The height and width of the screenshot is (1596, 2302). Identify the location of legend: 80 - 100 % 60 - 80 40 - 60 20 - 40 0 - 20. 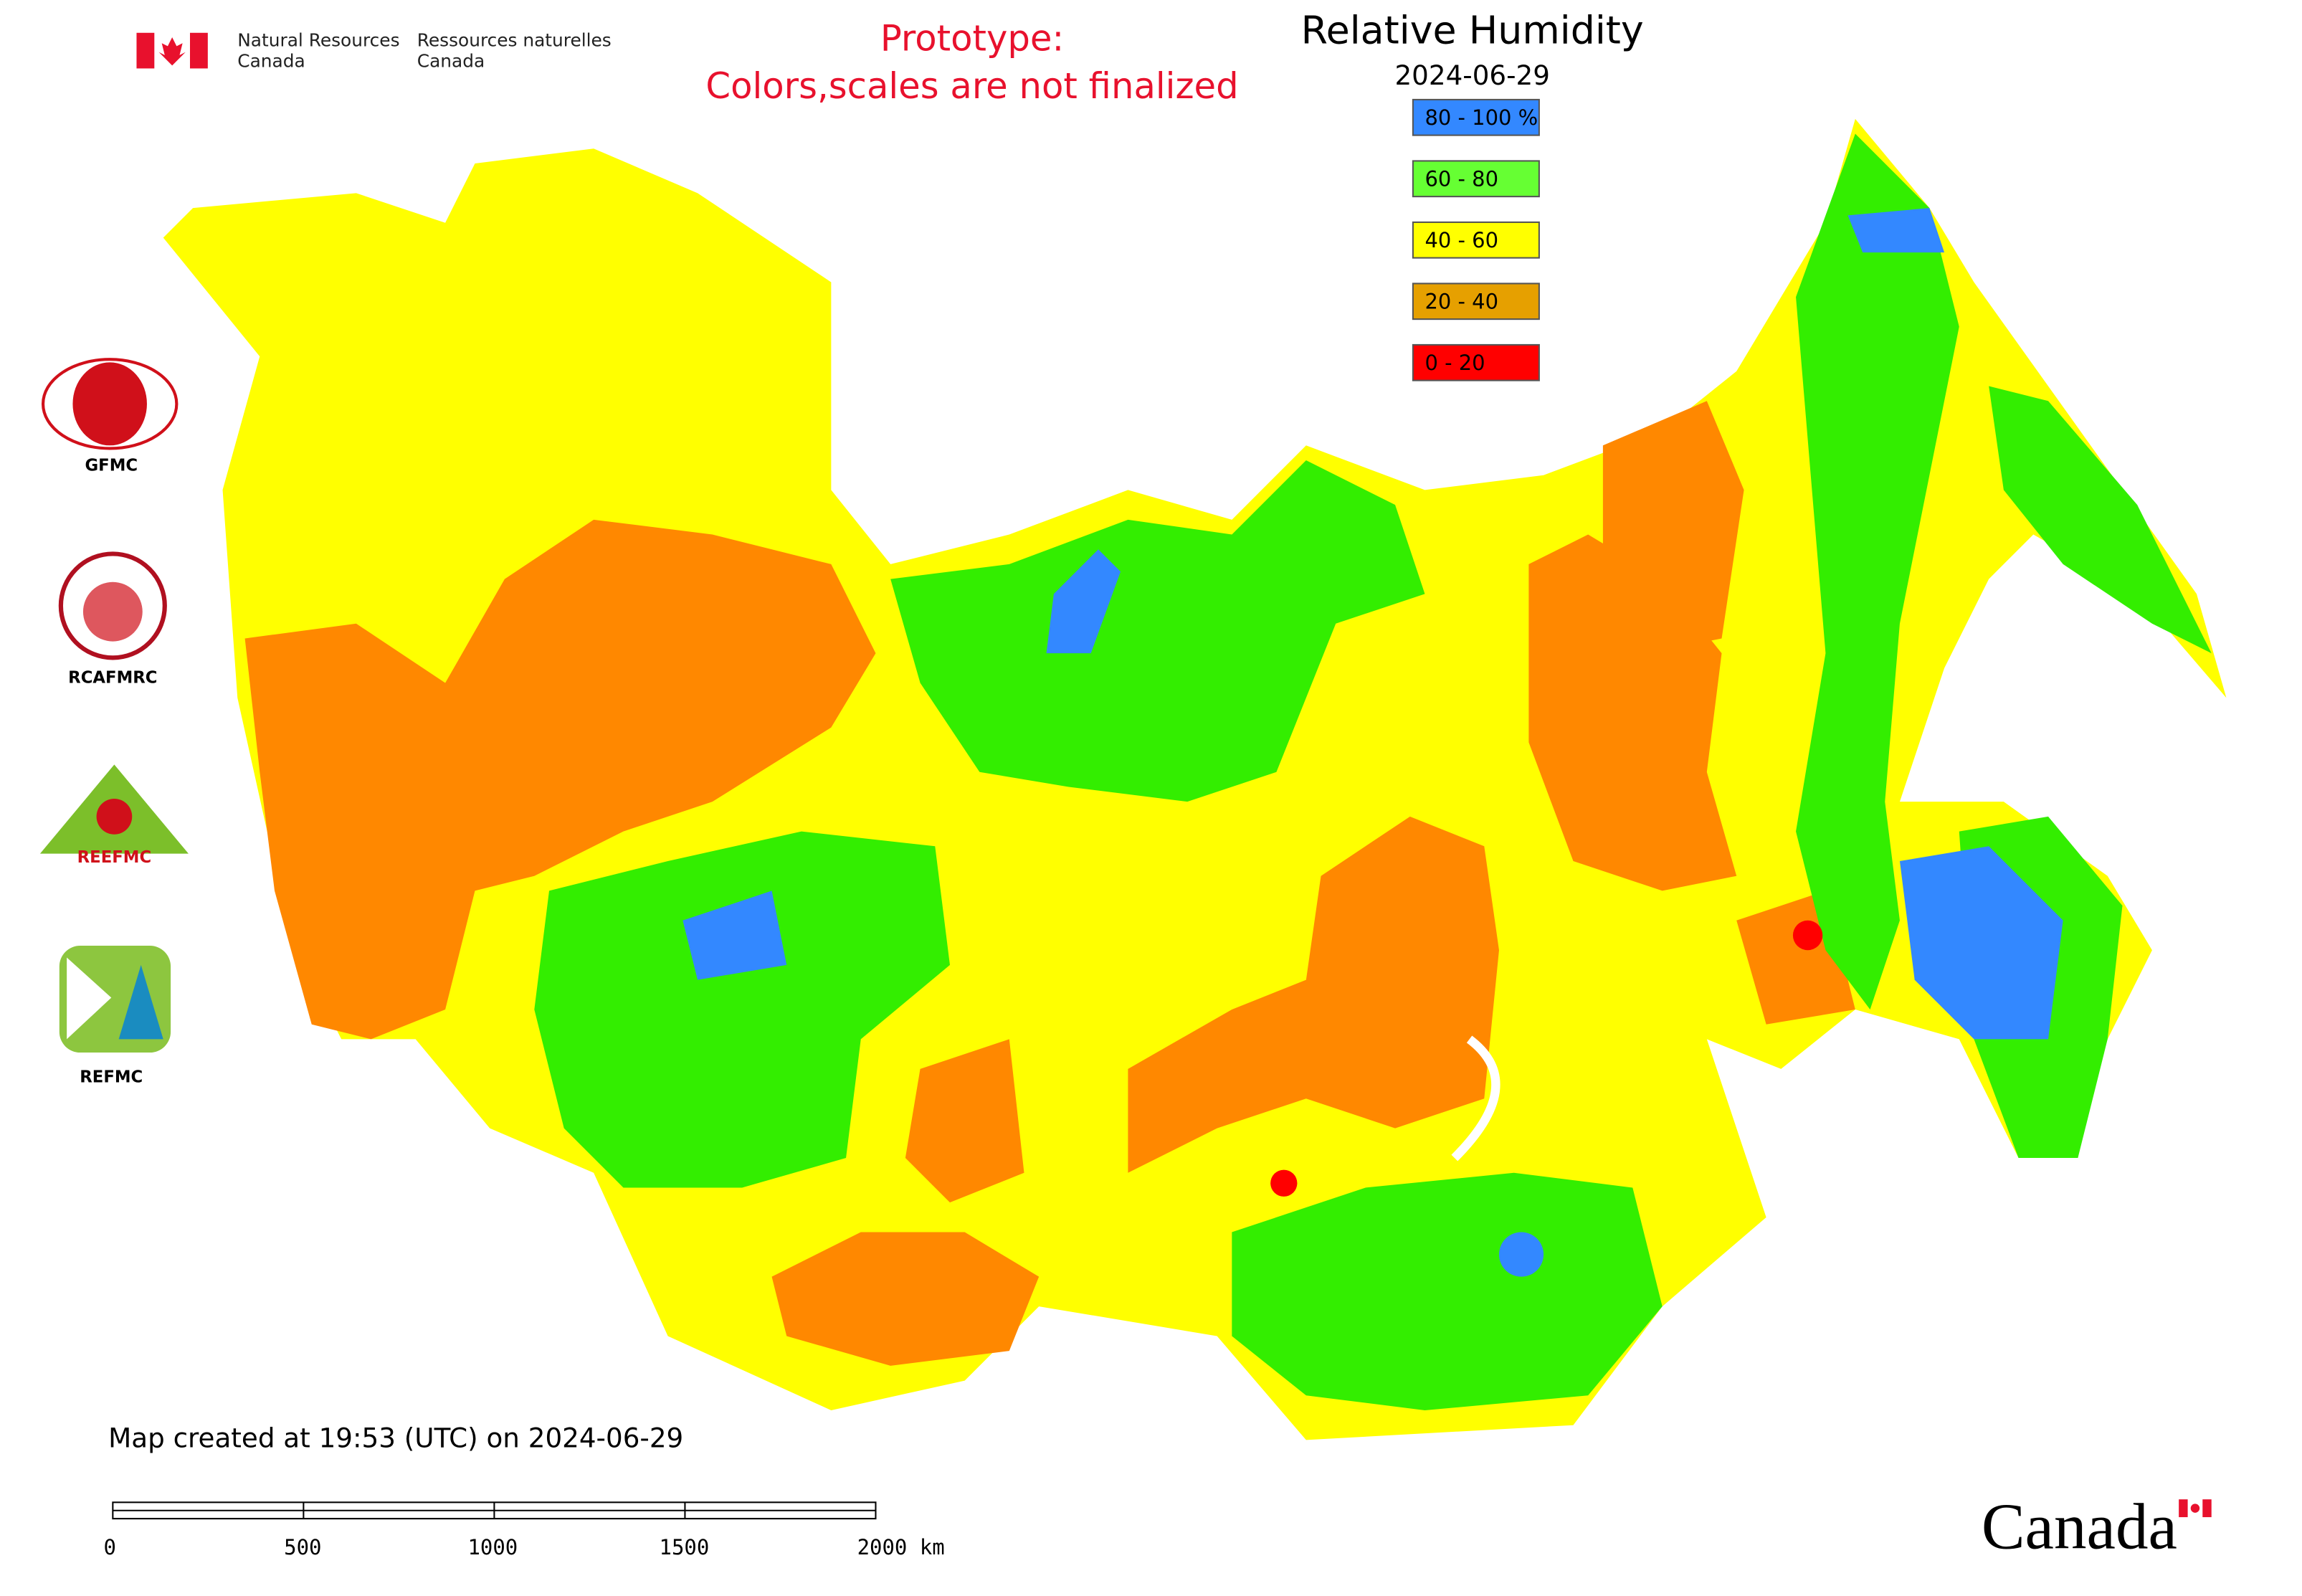
(1476, 239).